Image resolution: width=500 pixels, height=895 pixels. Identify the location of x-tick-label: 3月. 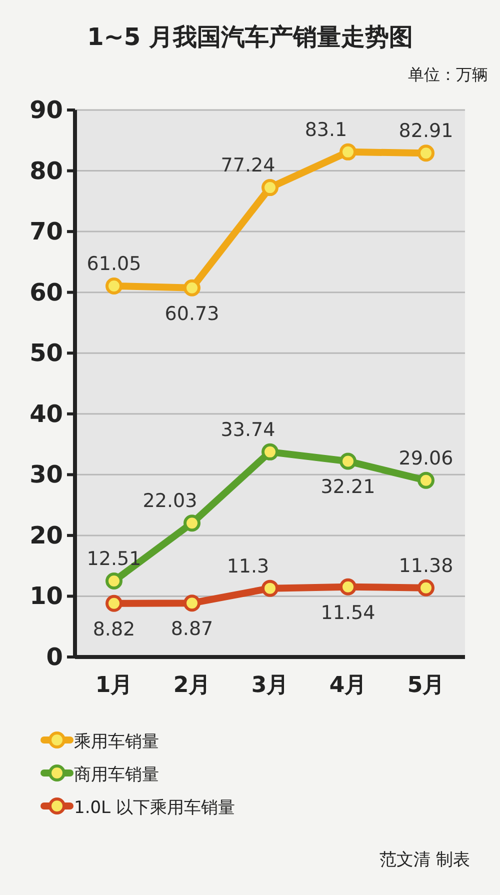
(270, 685).